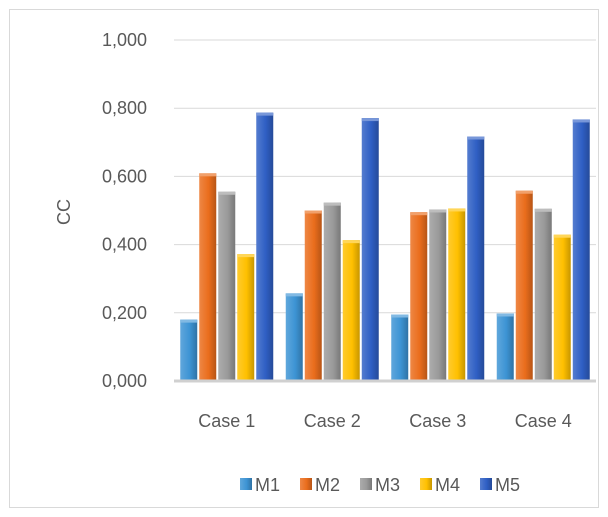 Image resolution: width=608 pixels, height=517 pixels. I want to click on legend-label-m1: M1, so click(267, 485).